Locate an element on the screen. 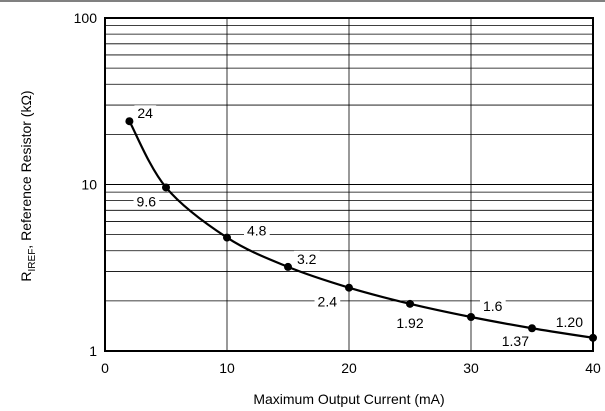 The image size is (605, 411). y-tick-label: 10 is located at coordinates (89, 185).